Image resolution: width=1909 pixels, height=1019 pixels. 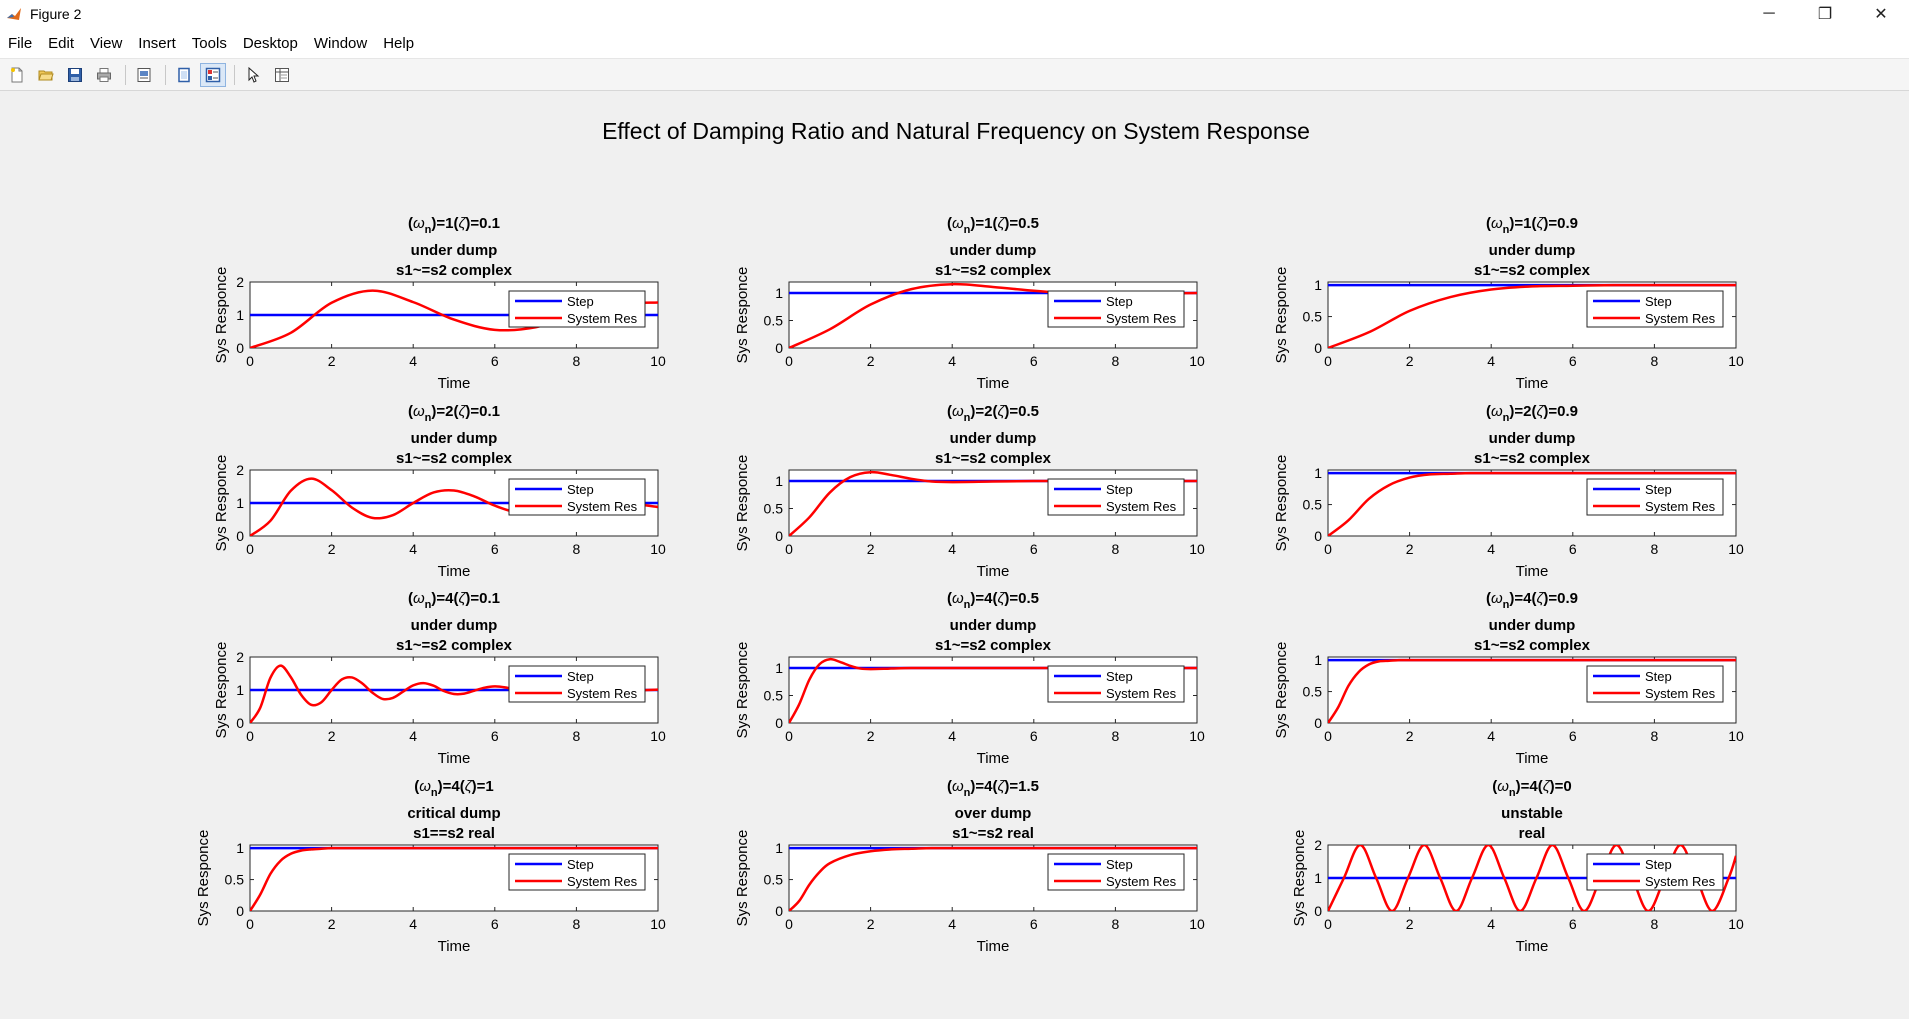 I want to click on series-group, so click(x=993, y=878).